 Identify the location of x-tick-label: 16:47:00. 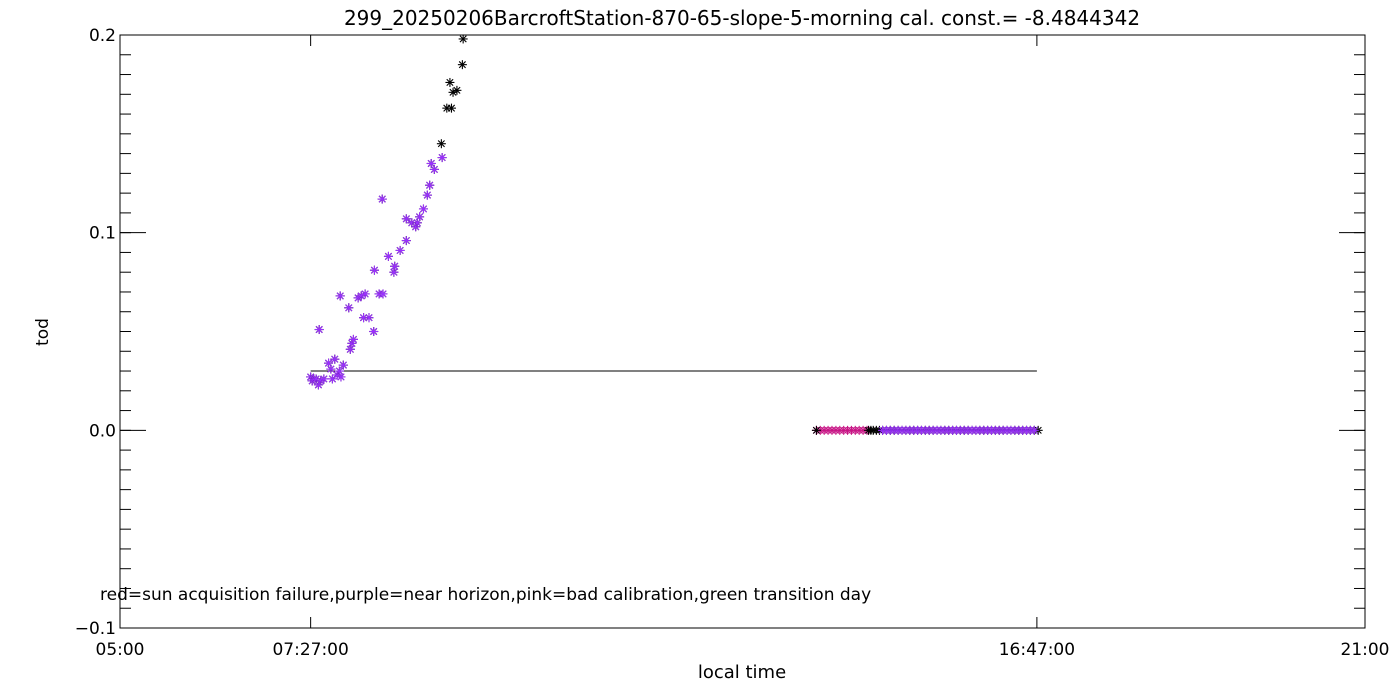
(1037, 650).